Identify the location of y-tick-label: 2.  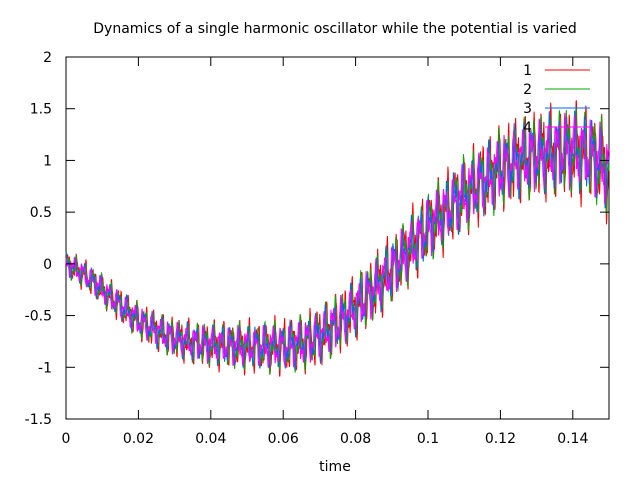
(47, 58).